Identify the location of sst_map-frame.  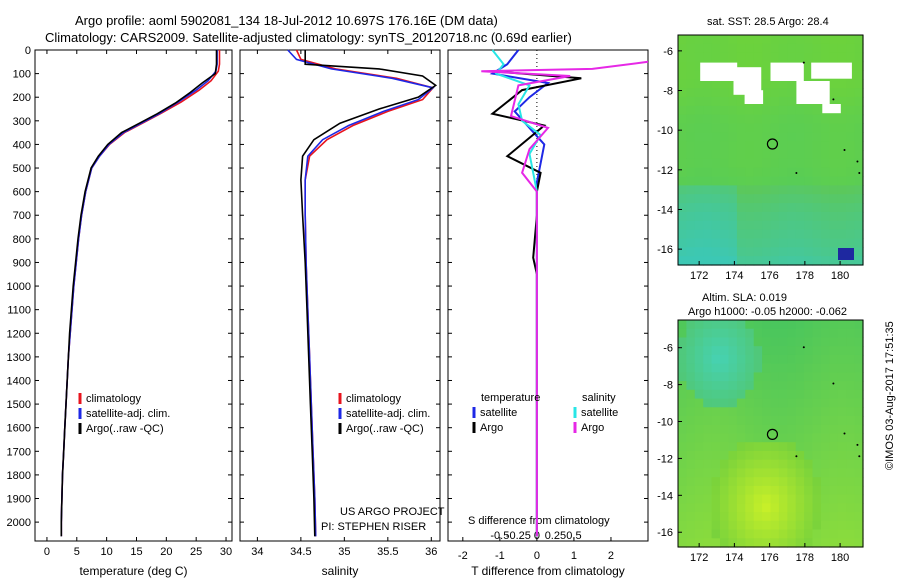
(770, 150).